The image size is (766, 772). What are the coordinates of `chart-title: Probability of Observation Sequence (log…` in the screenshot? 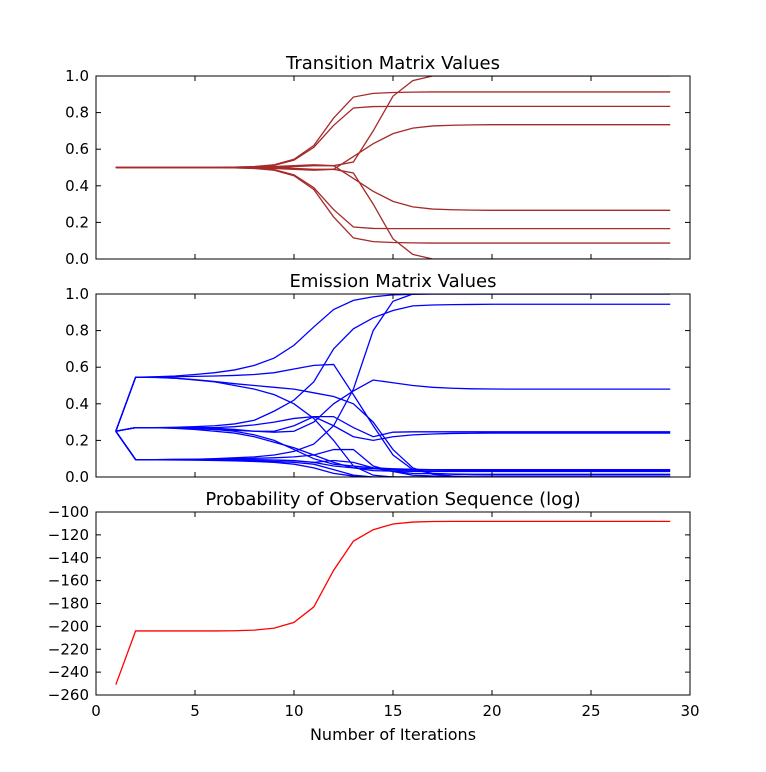 It's located at (392, 499).